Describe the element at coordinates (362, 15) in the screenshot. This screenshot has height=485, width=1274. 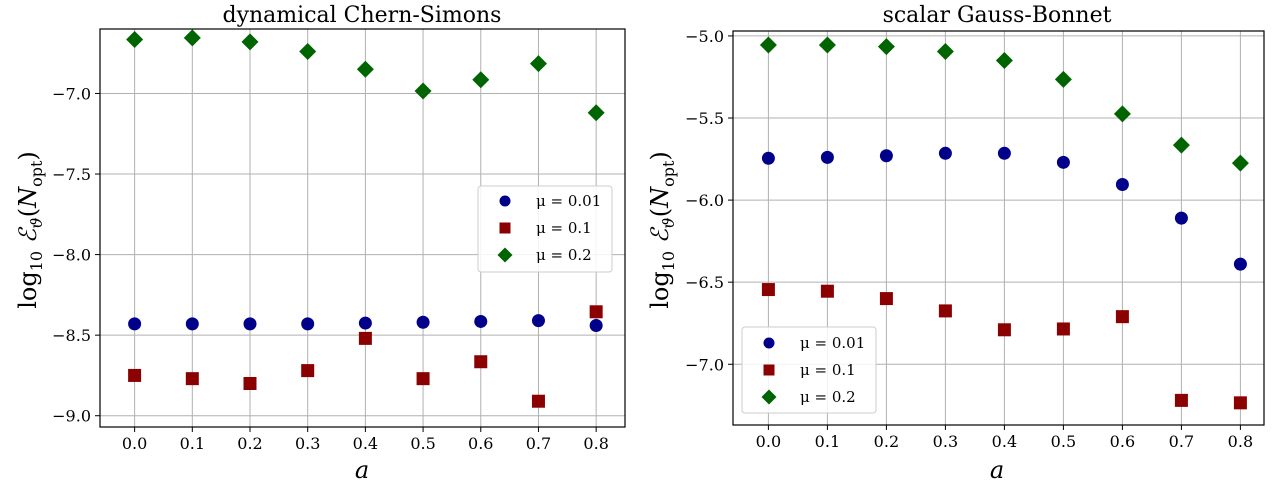
I see `chart-title: dynamical Chern-Simons` at that location.